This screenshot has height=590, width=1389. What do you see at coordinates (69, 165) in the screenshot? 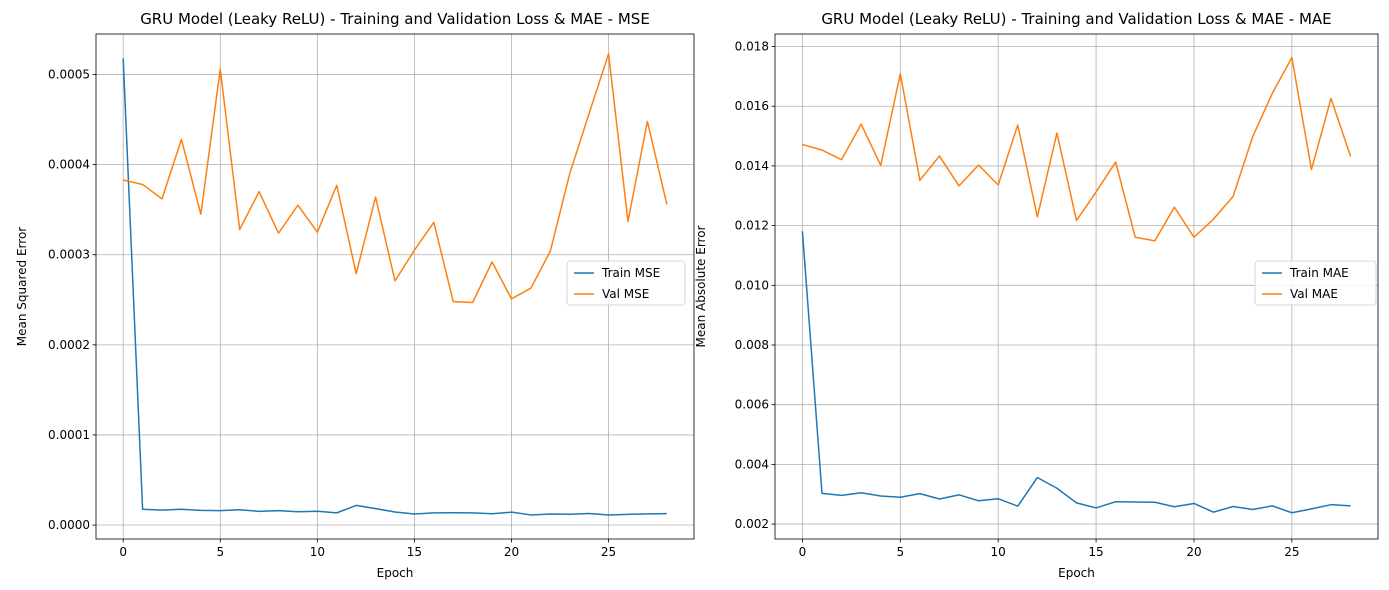
I see `y-tick-label: 0.0004` at bounding box center [69, 165].